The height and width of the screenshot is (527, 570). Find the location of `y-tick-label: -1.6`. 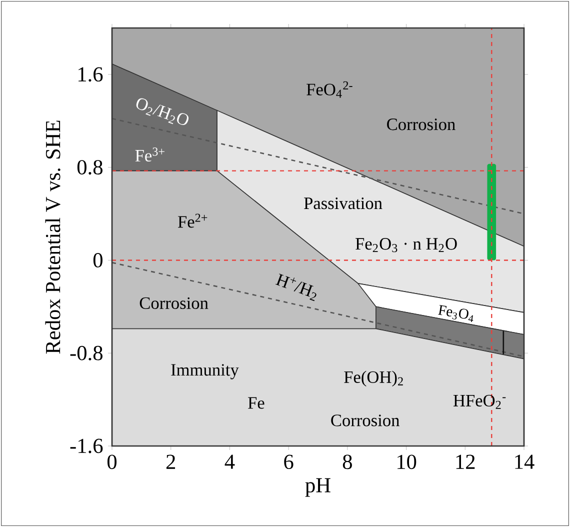

y-tick-label: -1.6 is located at coordinates (86, 446).